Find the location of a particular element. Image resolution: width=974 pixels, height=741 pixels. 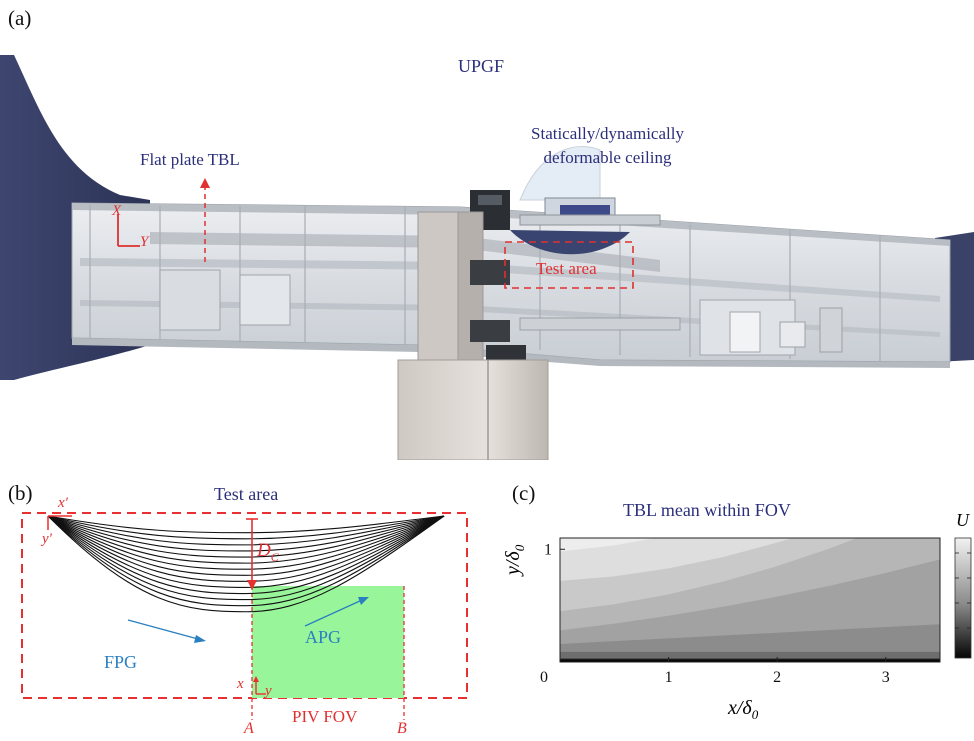

panel-c-label: (c) is located at coordinates (524, 493).